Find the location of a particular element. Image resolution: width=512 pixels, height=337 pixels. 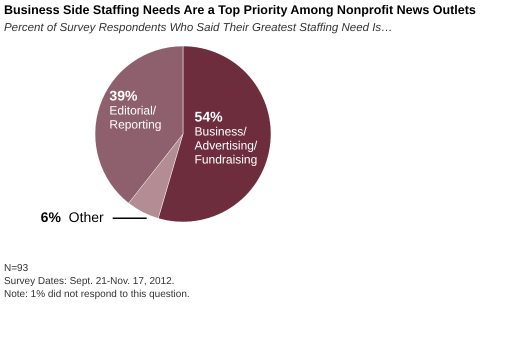

text: Note: 1% did not respond to this question. is located at coordinates (97, 294).